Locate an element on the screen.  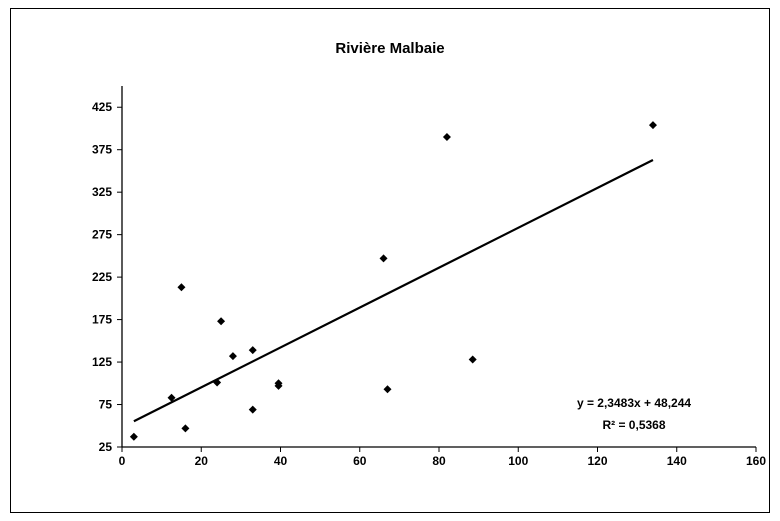
x-tick-label: 60 is located at coordinates (360, 461).